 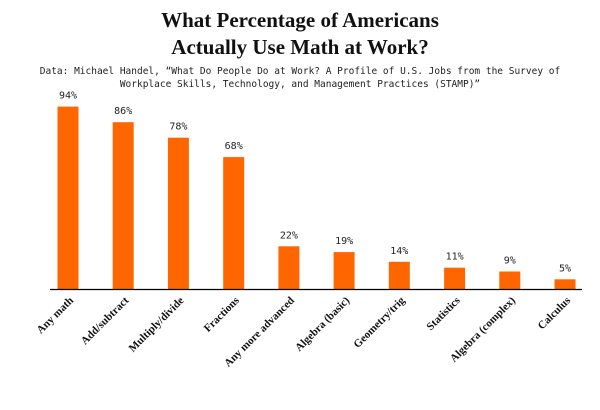 I want to click on category-label-2: Multiply/divide, so click(x=157, y=325).